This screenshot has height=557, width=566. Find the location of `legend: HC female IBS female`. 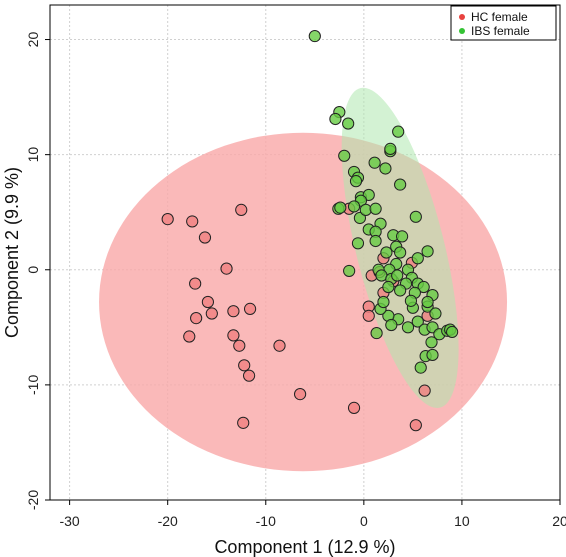

legend: HC female IBS female is located at coordinates (503, 23).